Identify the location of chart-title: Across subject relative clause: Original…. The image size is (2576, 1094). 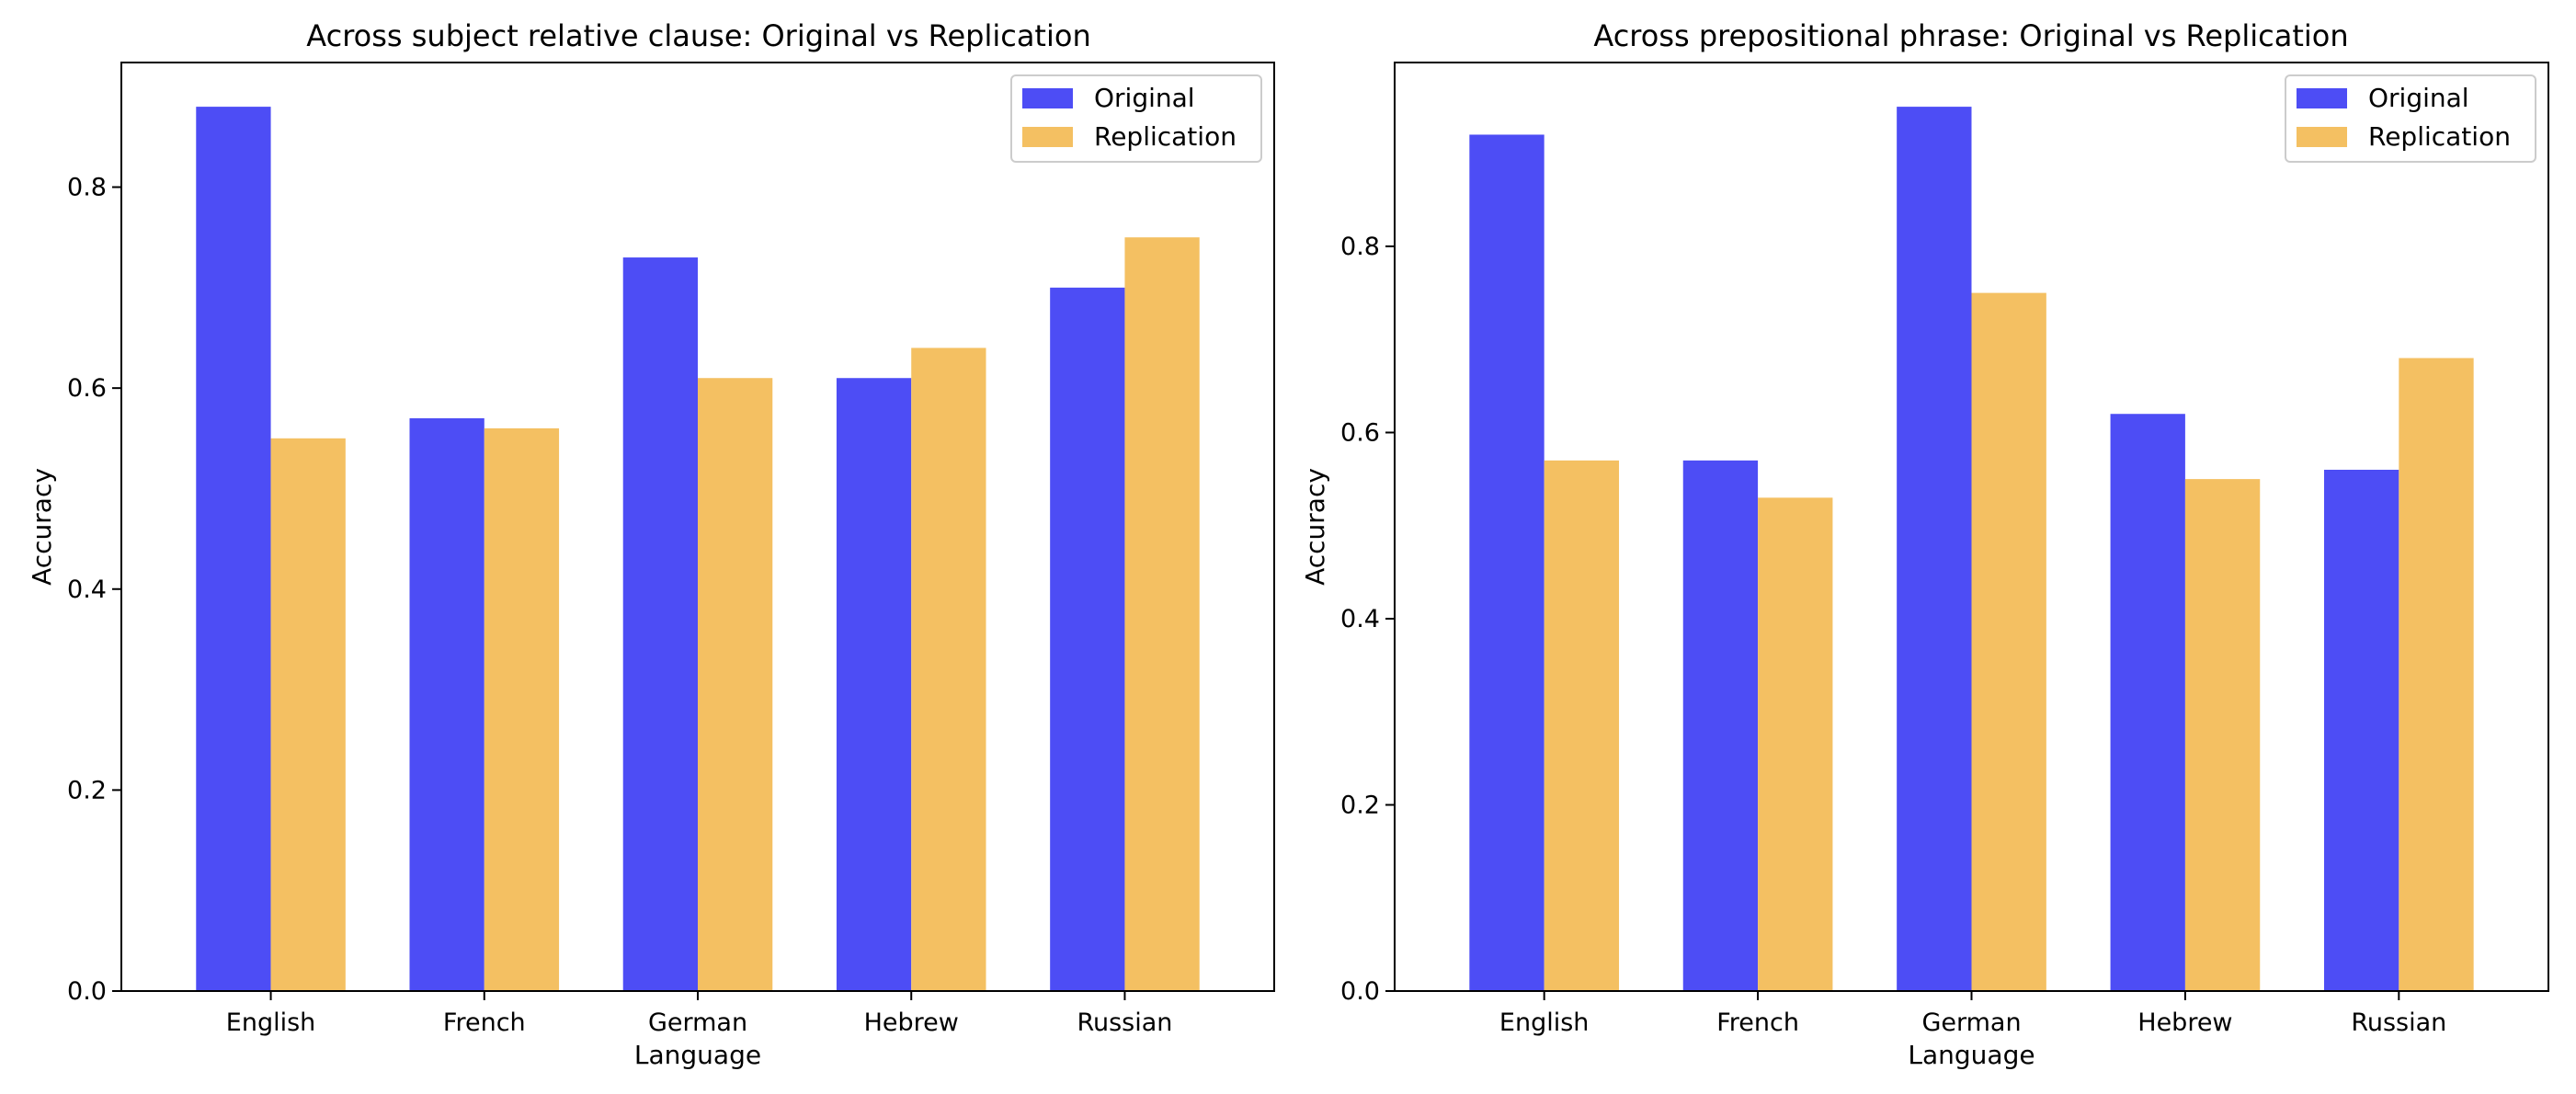
(698, 35).